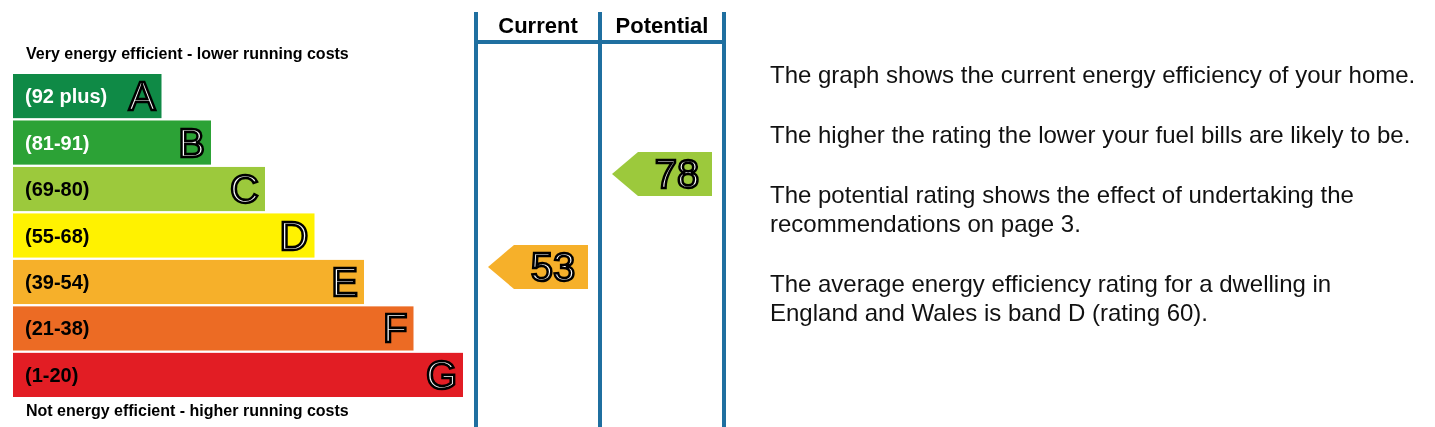 The width and height of the screenshot is (1435, 427). What do you see at coordinates (57, 142) in the screenshot?
I see `annotation: (81-91)` at bounding box center [57, 142].